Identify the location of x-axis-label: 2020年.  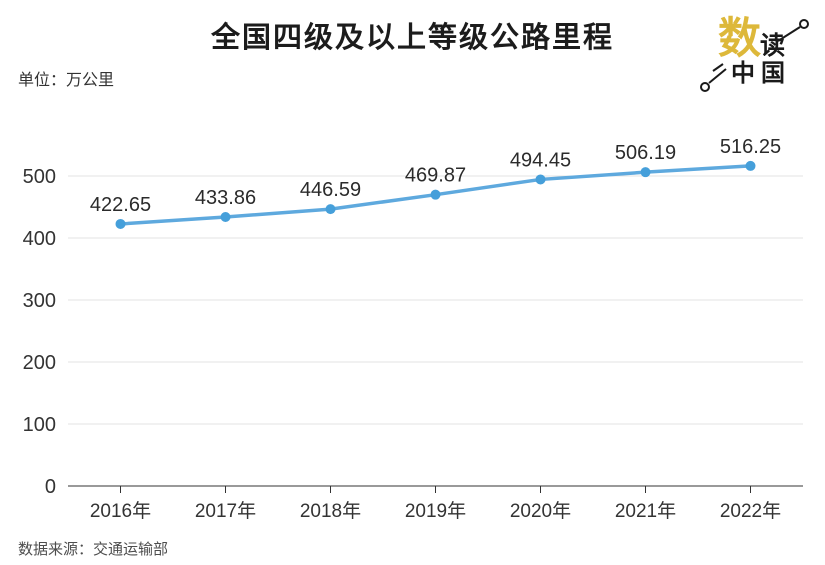
(540, 511).